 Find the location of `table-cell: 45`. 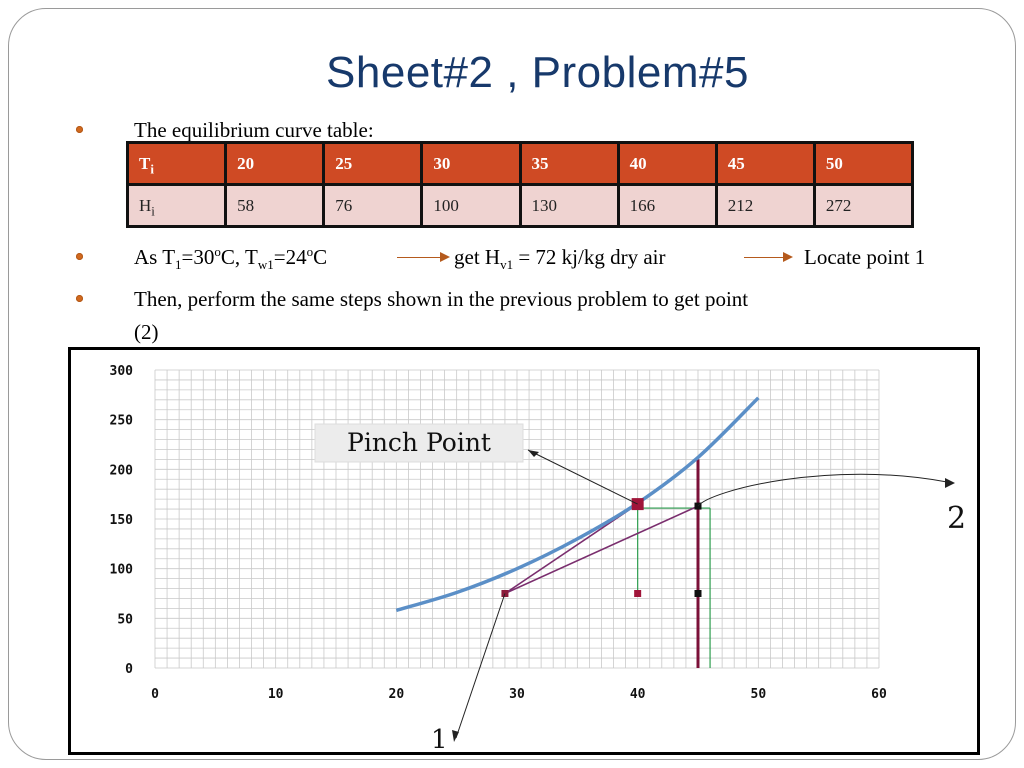

table-cell: 45 is located at coordinates (765, 163).